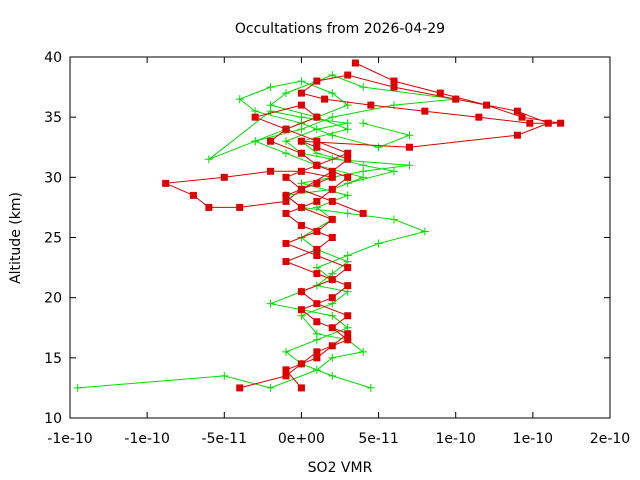  I want to click on chart-title: Occultations from 2026-04-29, so click(340, 29).